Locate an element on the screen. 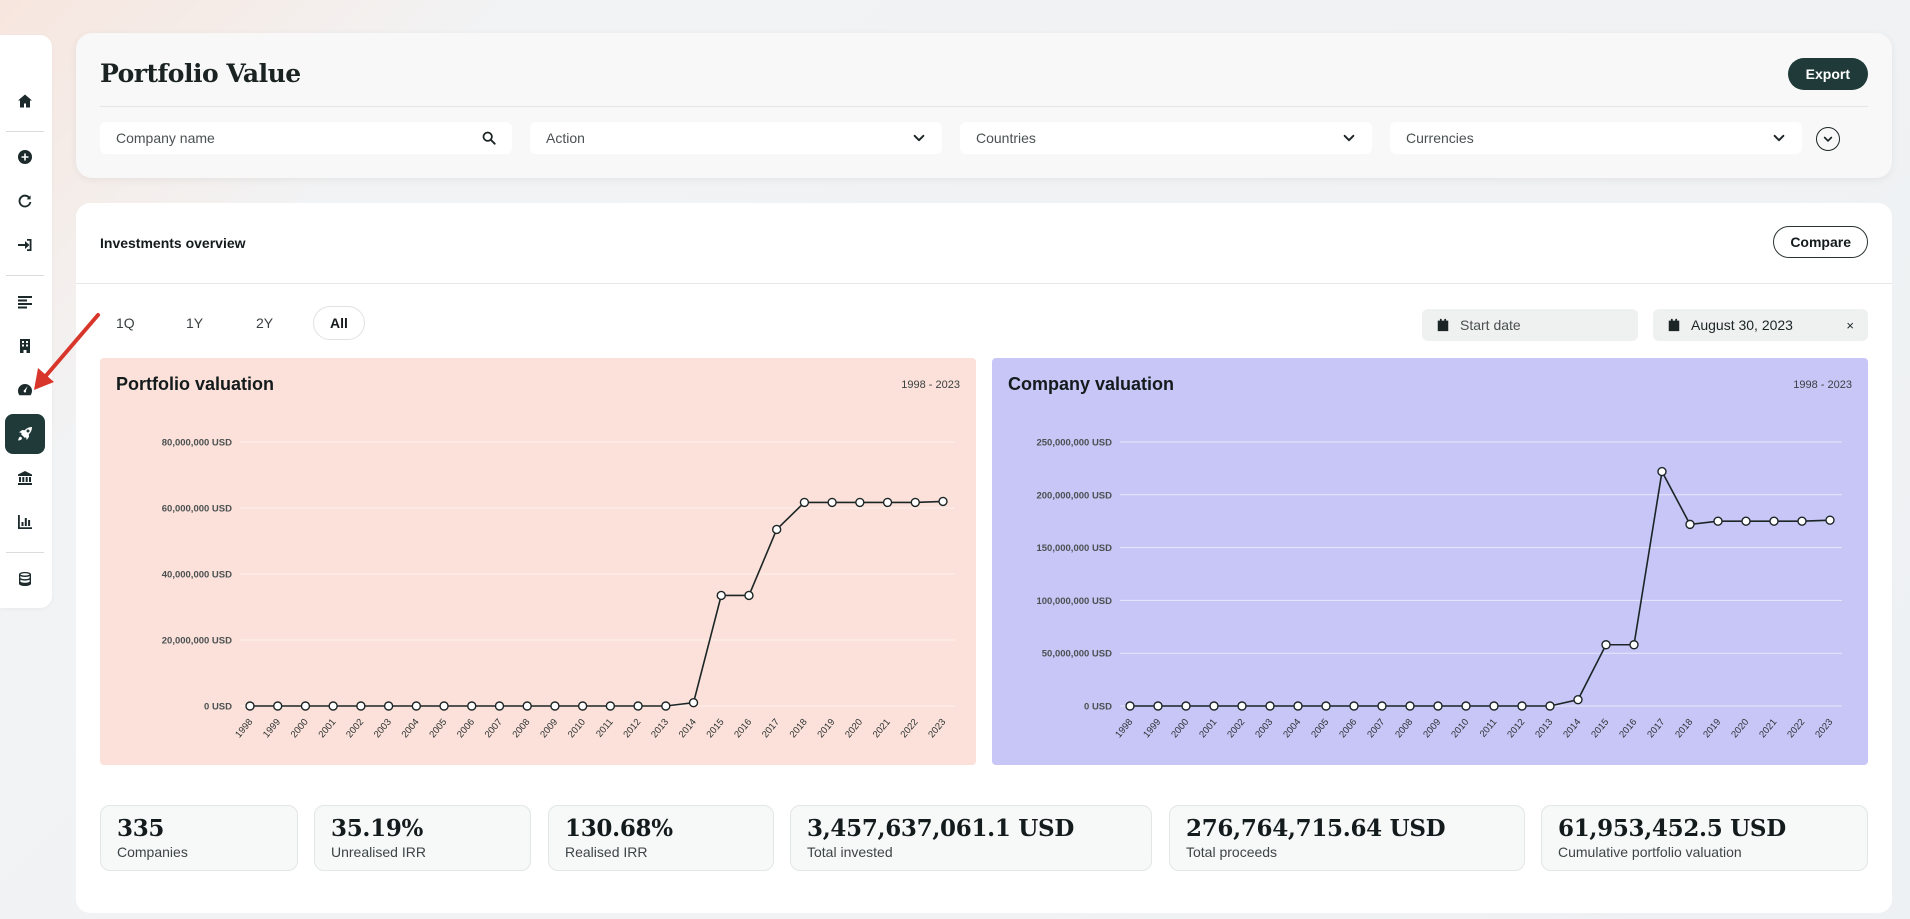 Image resolution: width=1910 pixels, height=919 pixels. stat-label: Companies is located at coordinates (152, 852).